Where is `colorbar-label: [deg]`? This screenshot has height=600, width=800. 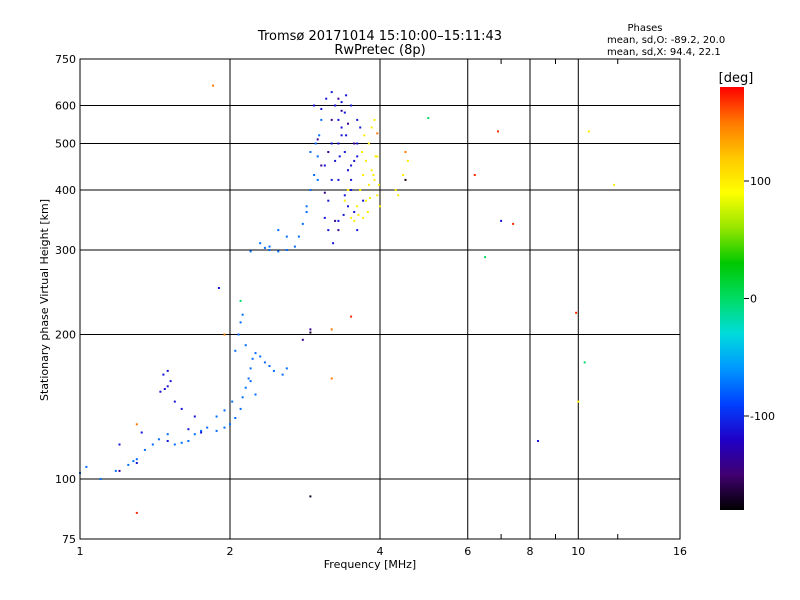 colorbar-label: [deg] is located at coordinates (736, 78).